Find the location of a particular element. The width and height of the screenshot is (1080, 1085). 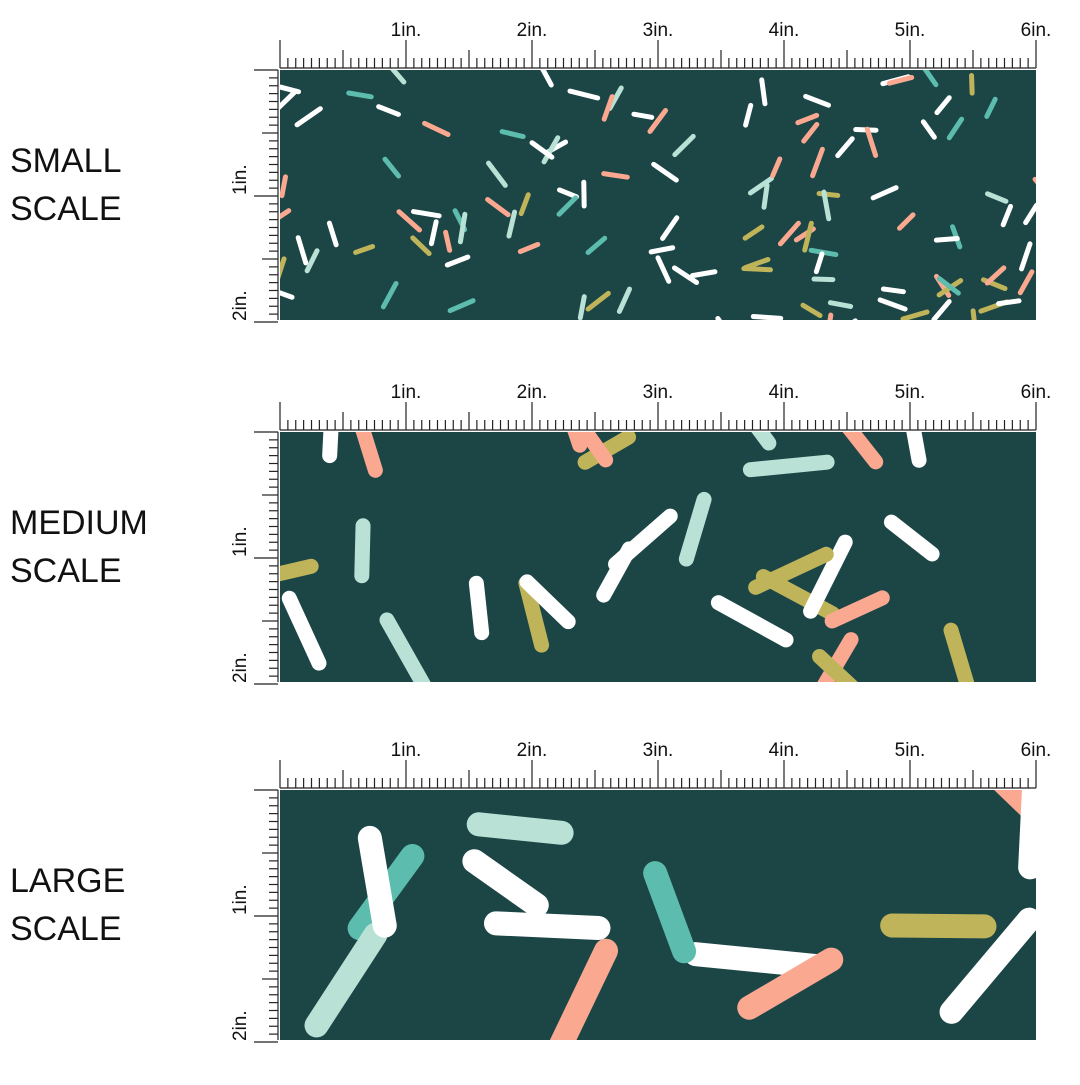

scale-label: MEDIUM is located at coordinates (79, 523).